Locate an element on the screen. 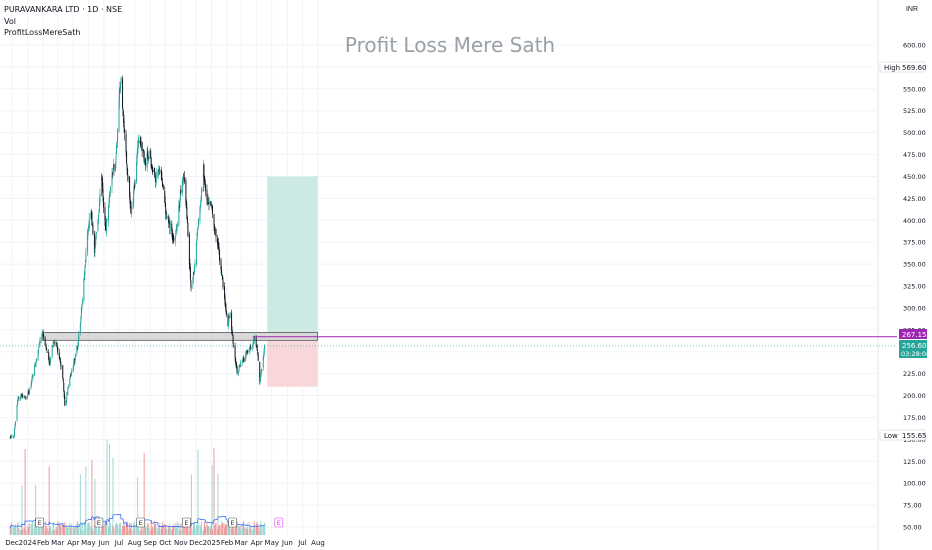  x-tick-label: Jun is located at coordinates (287, 543).